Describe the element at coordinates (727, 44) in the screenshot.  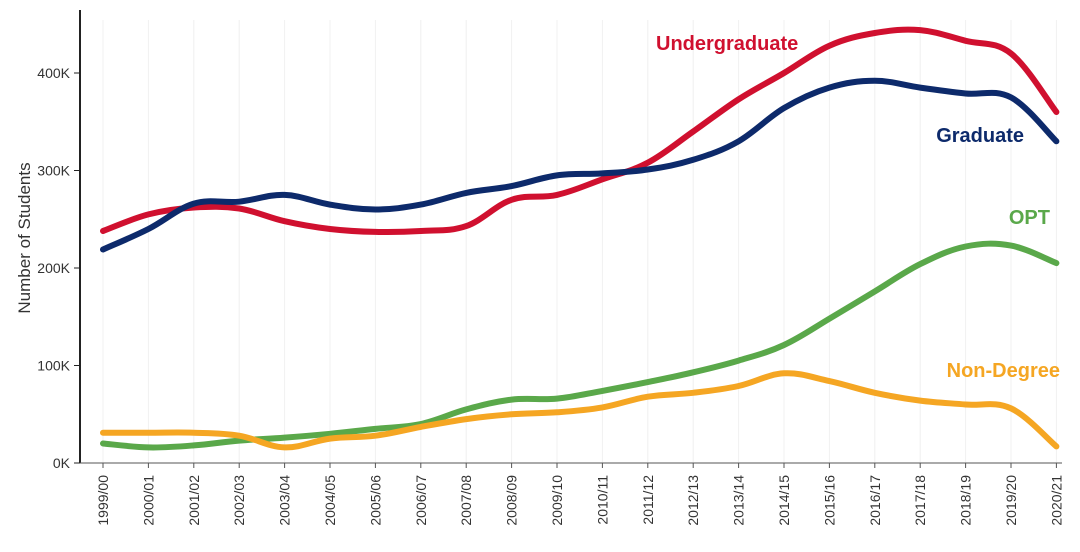
I see `series-label-undergraduate: Undergraduate` at that location.